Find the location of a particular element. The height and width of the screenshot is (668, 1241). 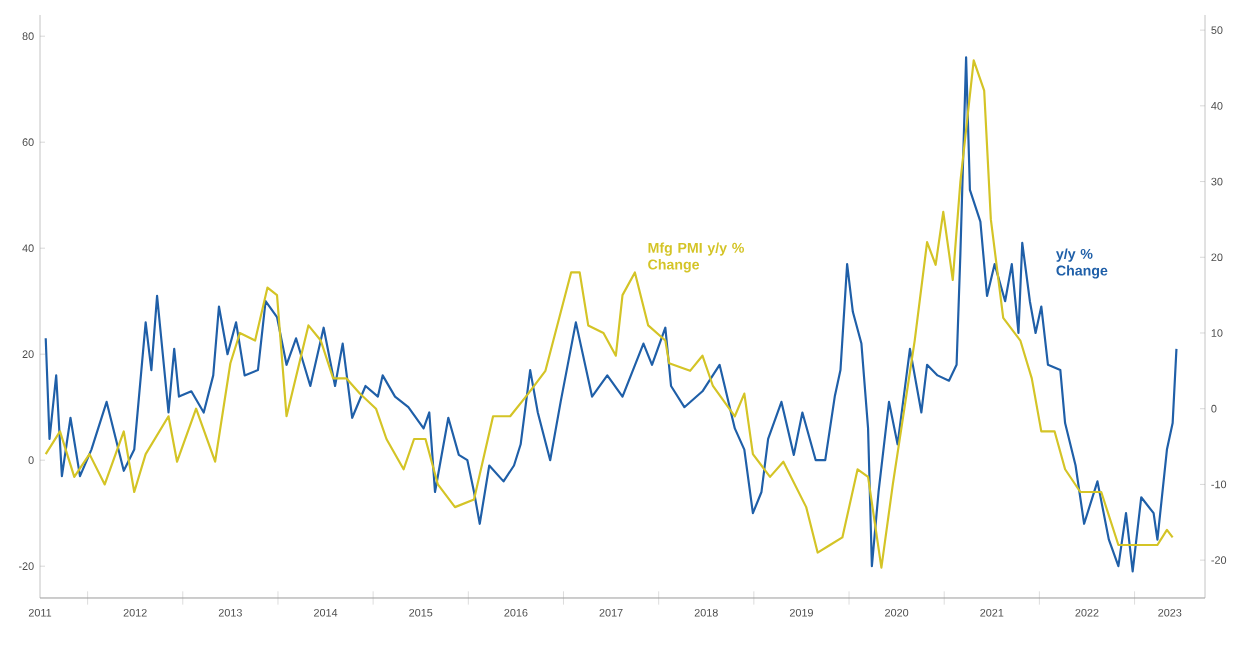

y-tick-label: 60 is located at coordinates (28, 142).